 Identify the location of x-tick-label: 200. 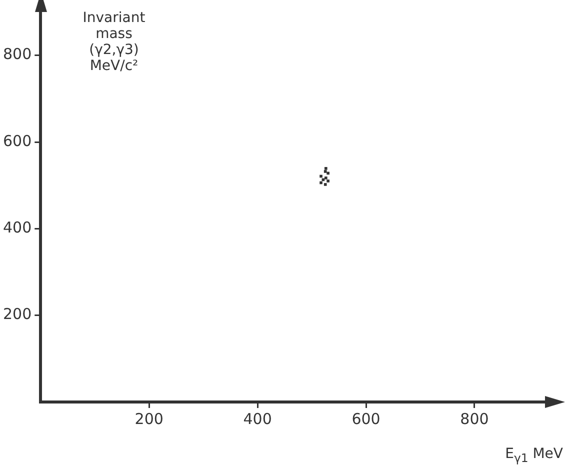
(149, 419).